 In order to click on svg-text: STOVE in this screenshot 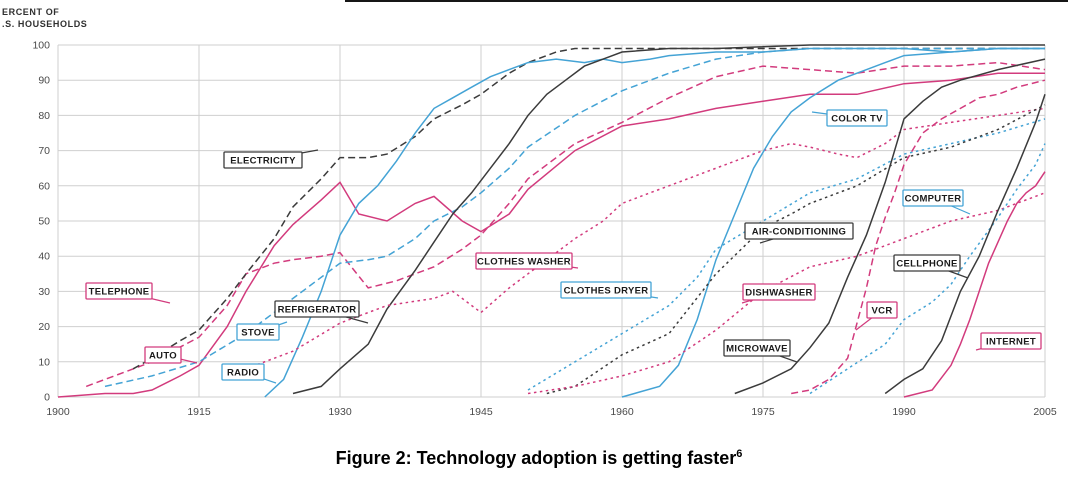, I will do `click(258, 333)`.